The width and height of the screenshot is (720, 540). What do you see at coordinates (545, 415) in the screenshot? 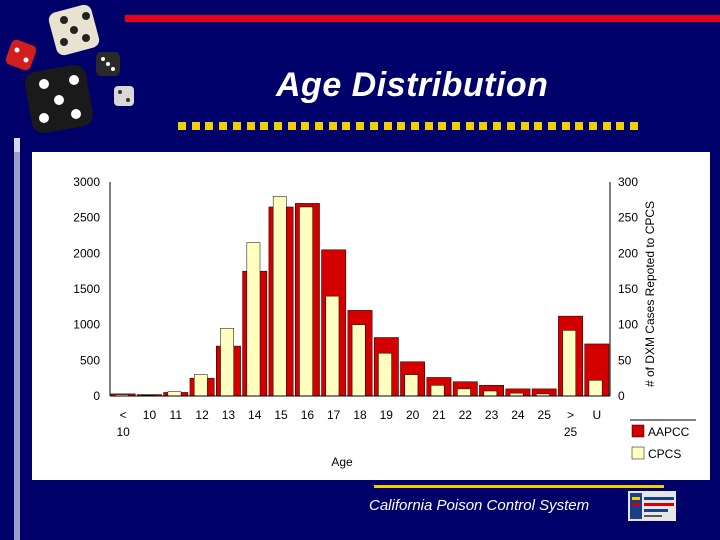
I see `x-tick-label: 25` at bounding box center [545, 415].